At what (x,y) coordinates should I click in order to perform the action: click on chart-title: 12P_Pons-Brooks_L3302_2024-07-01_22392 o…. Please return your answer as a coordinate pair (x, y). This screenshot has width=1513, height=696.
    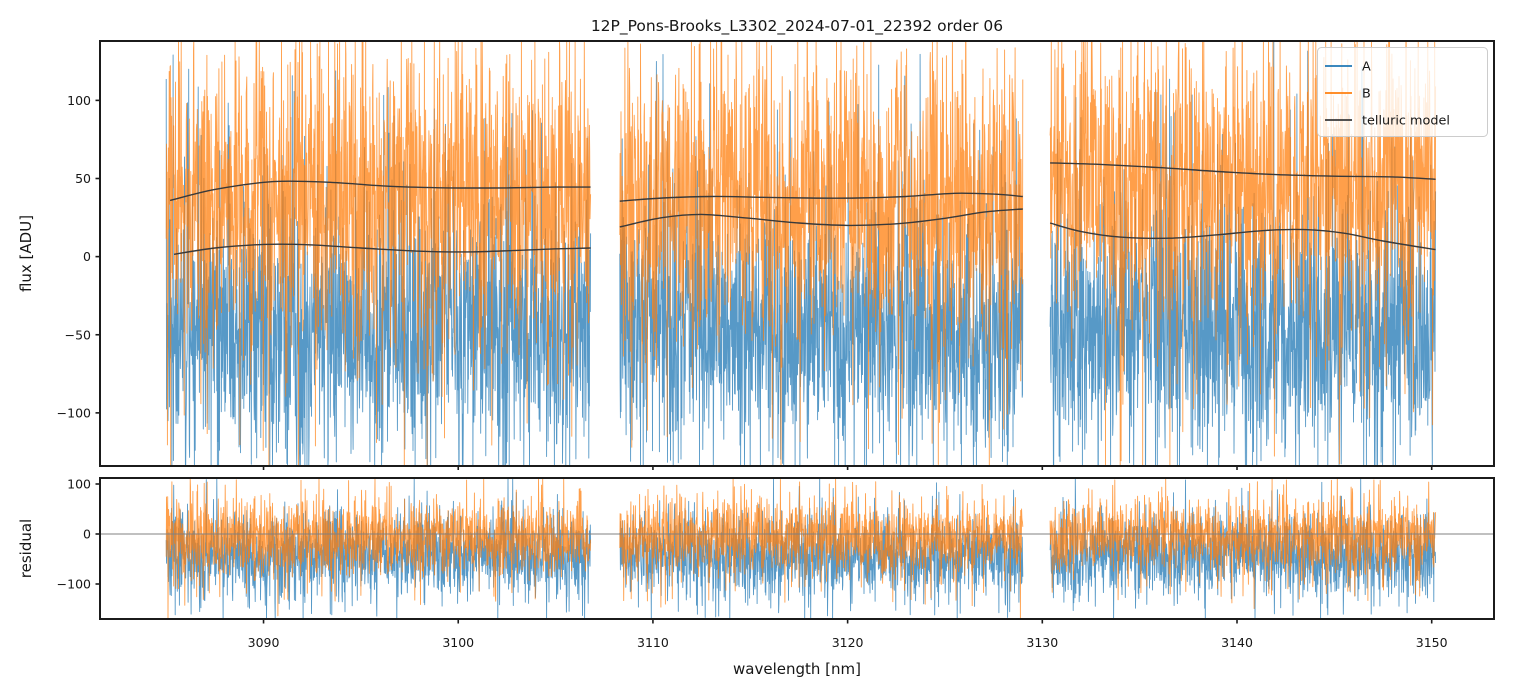
    Looking at the image, I should click on (797, 26).